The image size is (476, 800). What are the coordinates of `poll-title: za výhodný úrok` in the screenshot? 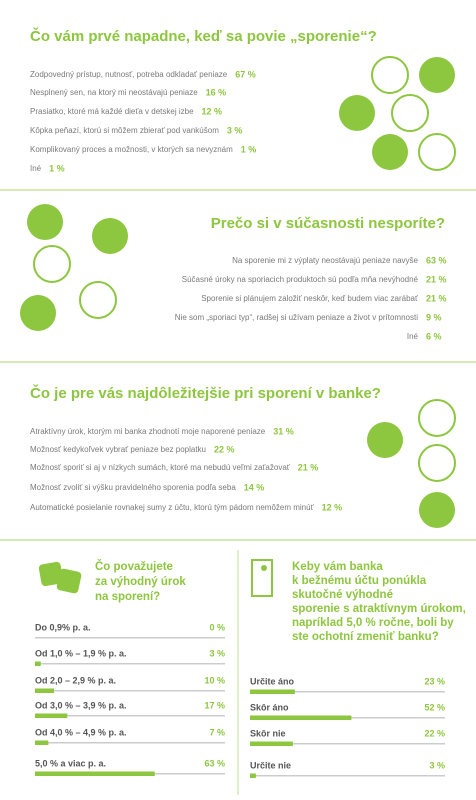 It's located at (140, 582).